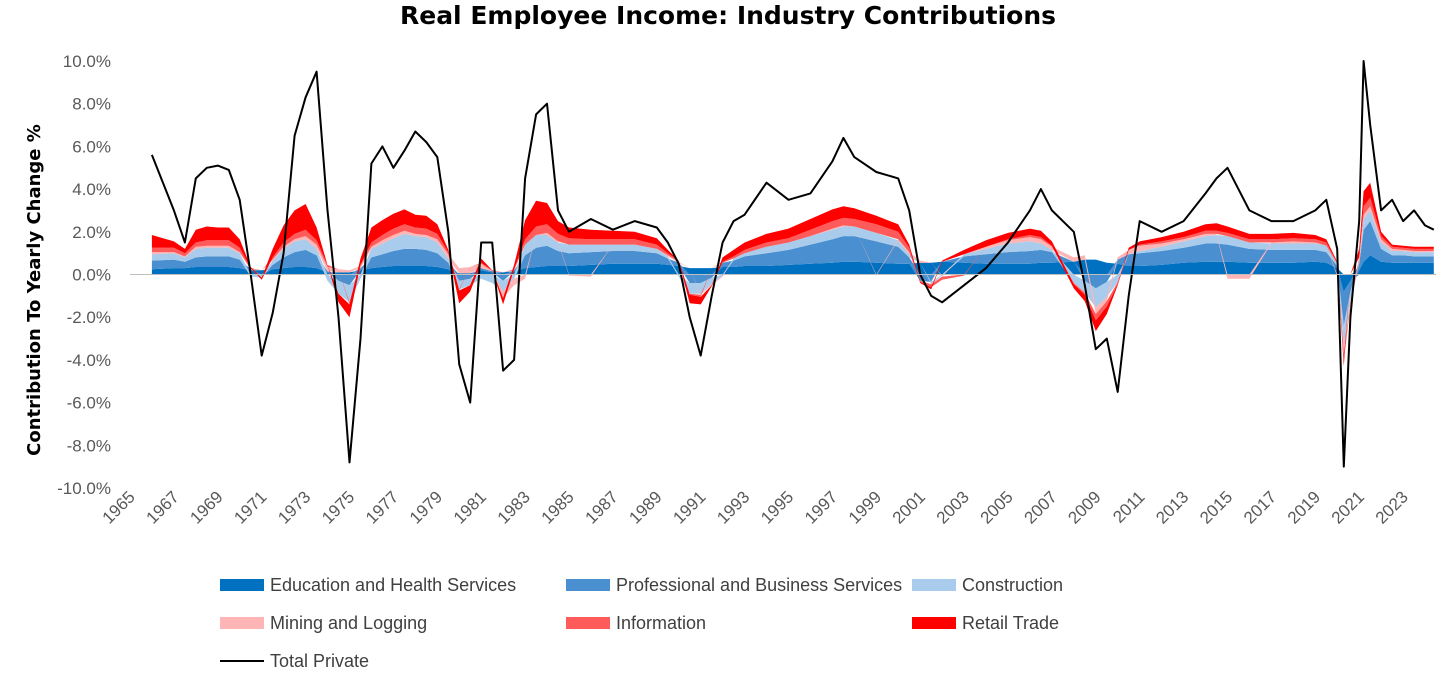 This screenshot has height=678, width=1456. What do you see at coordinates (91, 146) in the screenshot?
I see `y-tick-label: 6.0%` at bounding box center [91, 146].